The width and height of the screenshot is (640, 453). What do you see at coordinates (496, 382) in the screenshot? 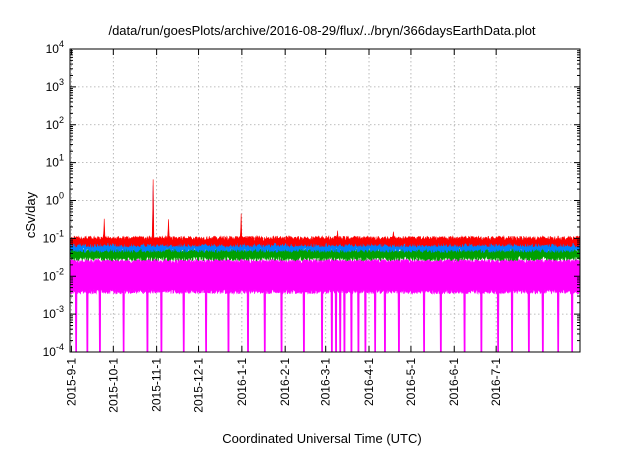
I see `x-tick-label: 2016-7-1` at bounding box center [496, 382].